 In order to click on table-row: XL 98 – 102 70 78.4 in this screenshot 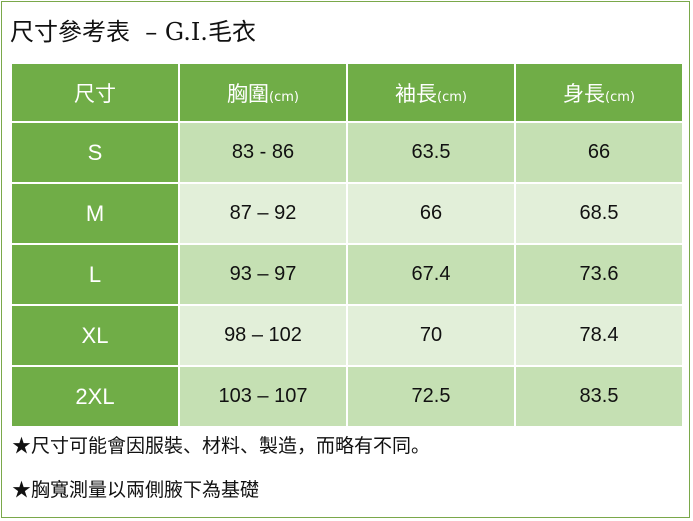, I will do `click(347, 335)`.